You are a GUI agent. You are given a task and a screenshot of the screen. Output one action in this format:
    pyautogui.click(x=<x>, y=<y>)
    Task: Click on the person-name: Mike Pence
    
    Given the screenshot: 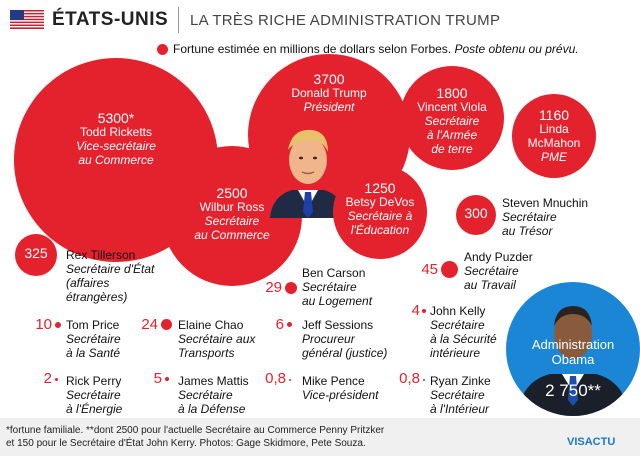 What is the action you would take?
    pyautogui.click(x=333, y=381)
    